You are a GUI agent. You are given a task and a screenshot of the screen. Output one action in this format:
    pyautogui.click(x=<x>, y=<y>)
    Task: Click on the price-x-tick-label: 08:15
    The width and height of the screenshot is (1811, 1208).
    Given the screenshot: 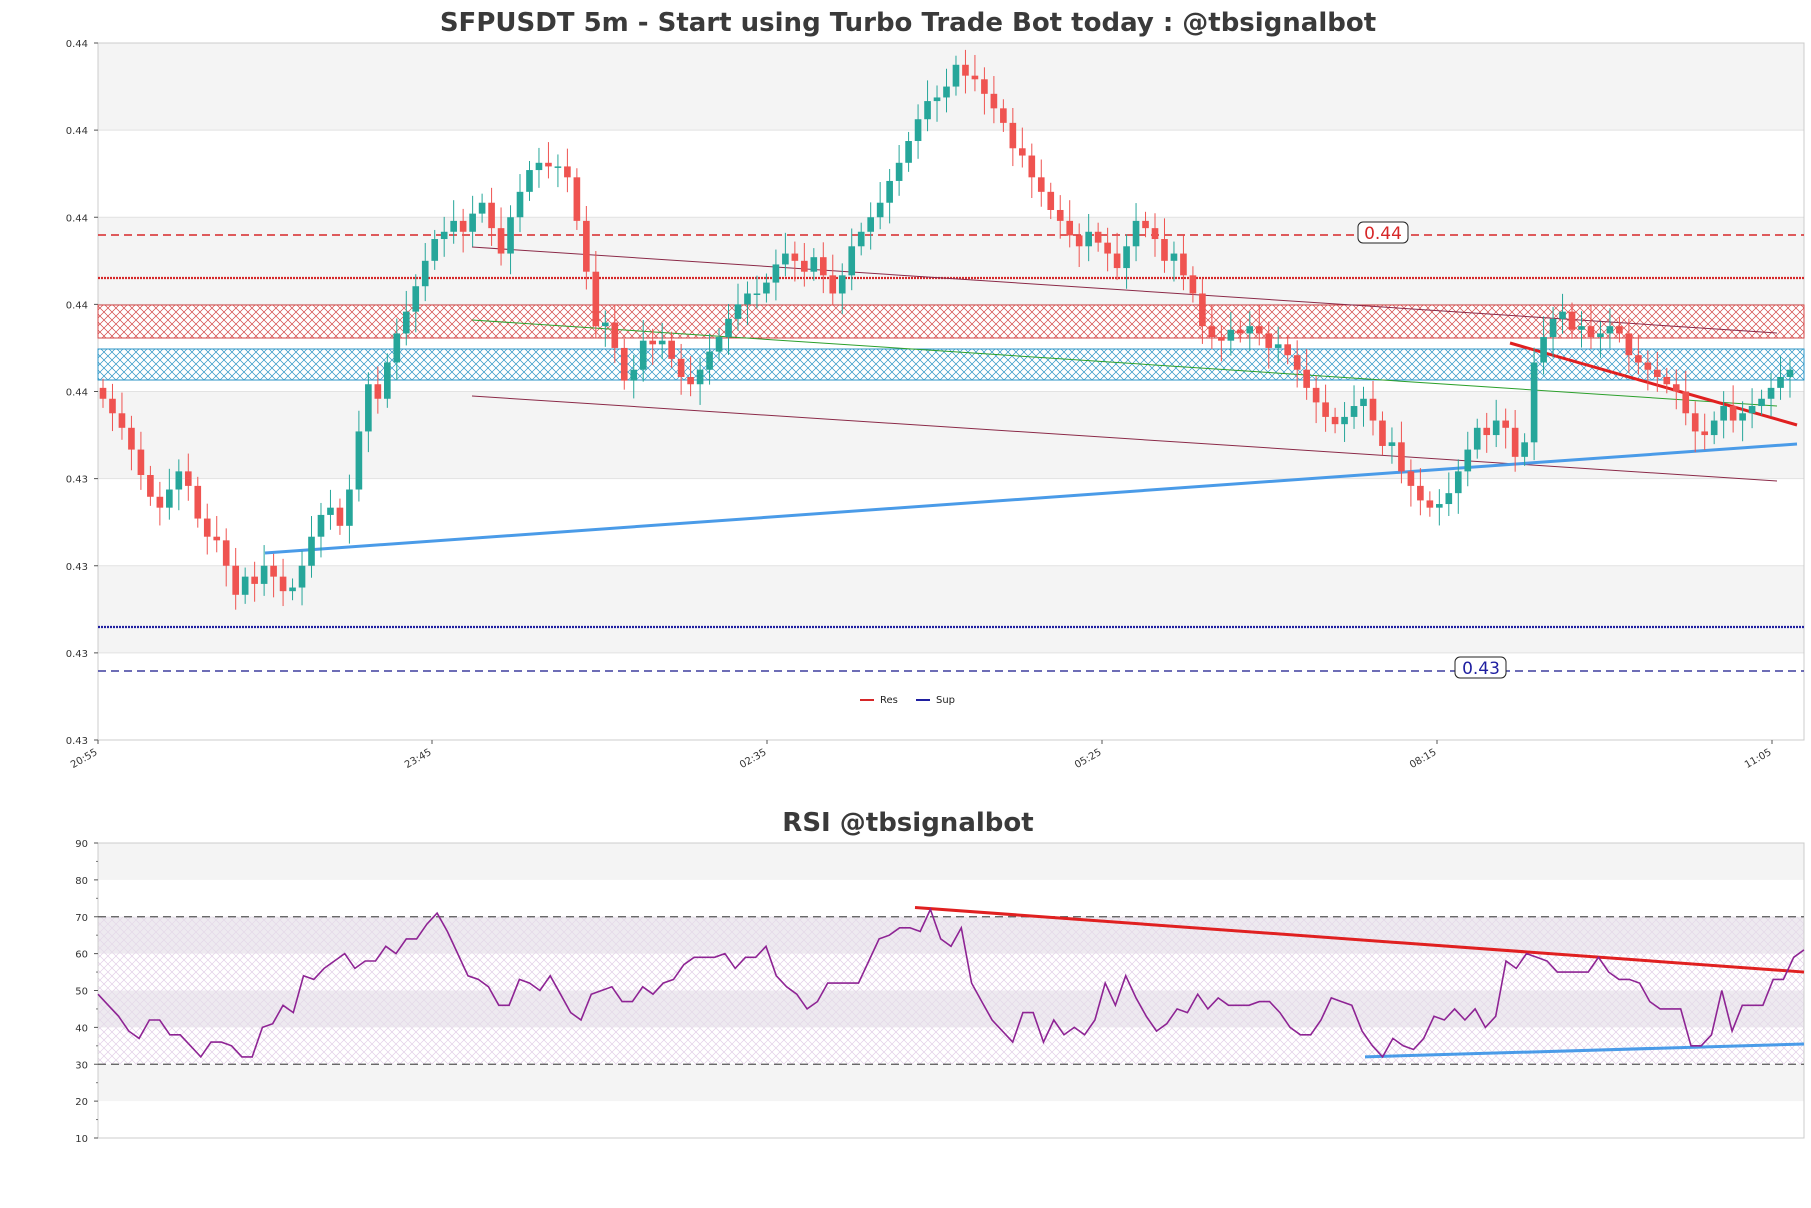 What is the action you would take?
    pyautogui.click(x=1423, y=759)
    